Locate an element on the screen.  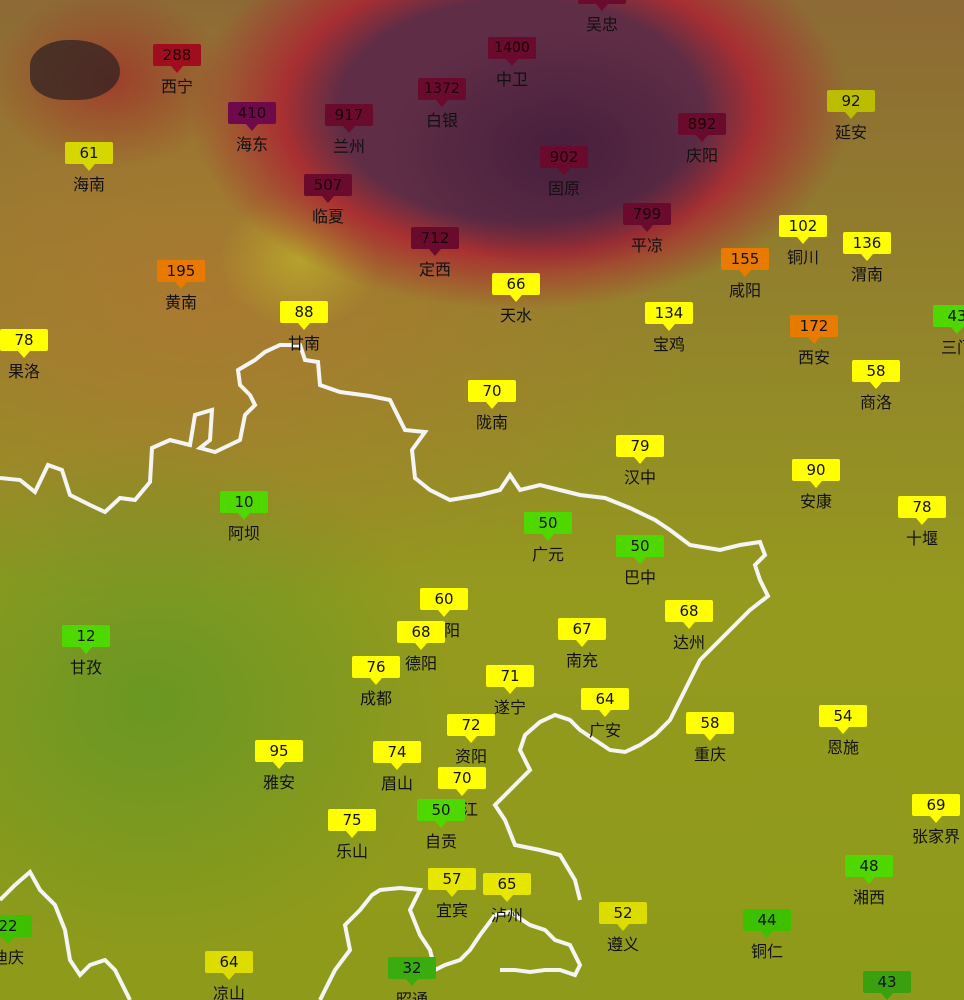
station-name: 阿坝 is located at coordinates (243, 533).